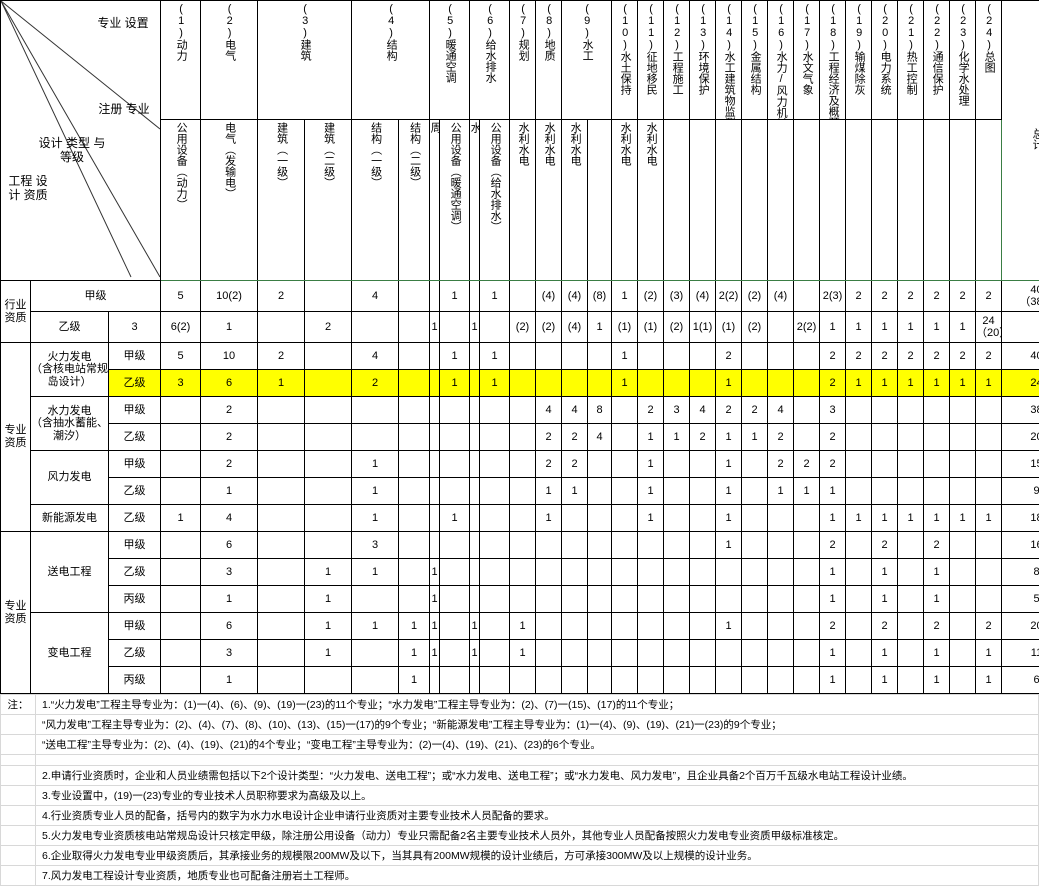 The image size is (1039, 886). Describe the element at coordinates (180, 166) in the screenshot. I see `column-subheader-text: 公用设备（动力）` at that location.